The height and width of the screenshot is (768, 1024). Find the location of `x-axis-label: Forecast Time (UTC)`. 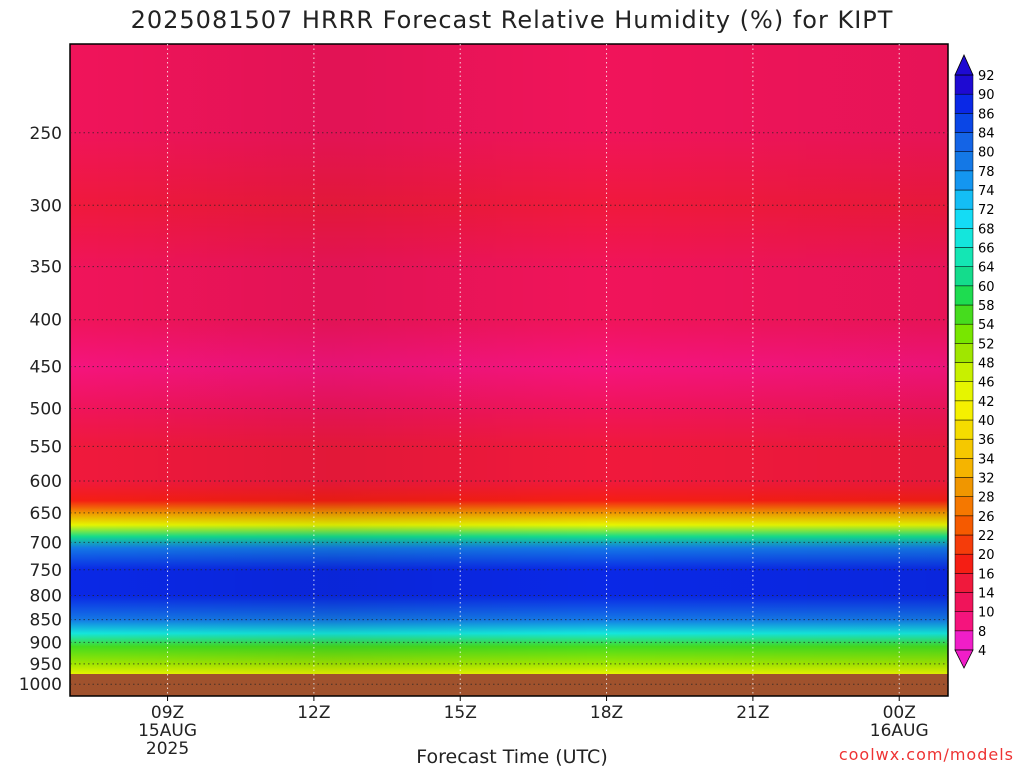

x-axis-label: Forecast Time (UTC) is located at coordinates (512, 757).